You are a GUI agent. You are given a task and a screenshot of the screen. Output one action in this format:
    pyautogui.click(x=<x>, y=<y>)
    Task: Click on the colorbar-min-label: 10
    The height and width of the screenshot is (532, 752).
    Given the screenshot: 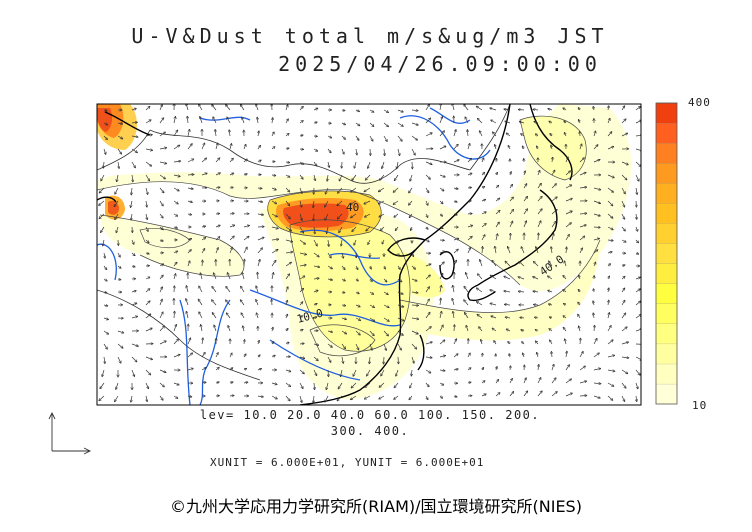 What is the action you would take?
    pyautogui.click(x=700, y=405)
    